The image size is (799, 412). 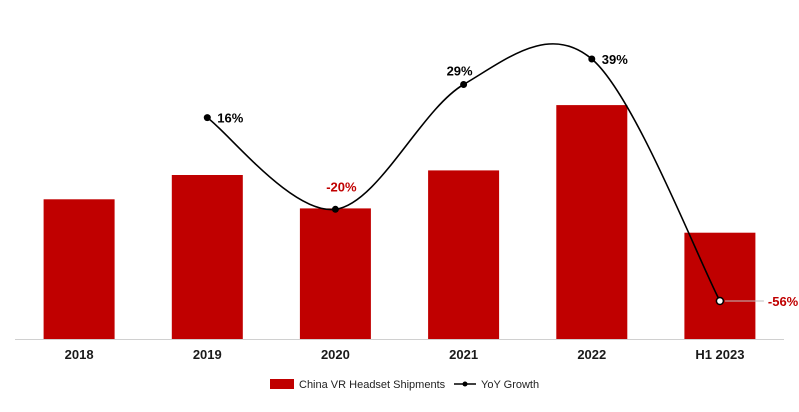 What do you see at coordinates (510, 385) in the screenshot?
I see `legend-label-growth: YoY Growth` at bounding box center [510, 385].